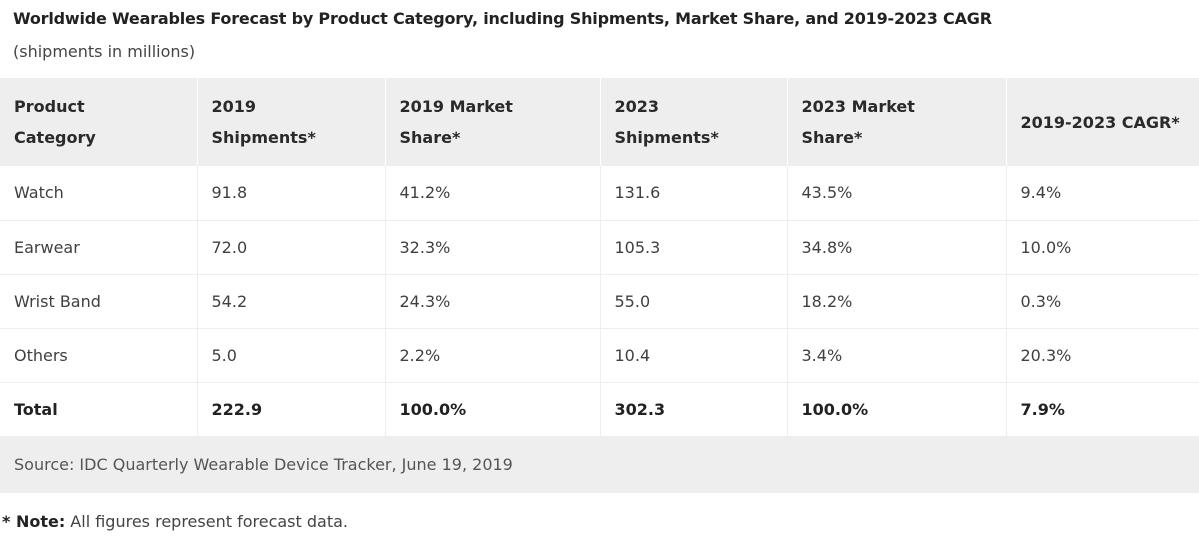  I want to click on cell-2023-share: 18.2%, so click(896, 301).